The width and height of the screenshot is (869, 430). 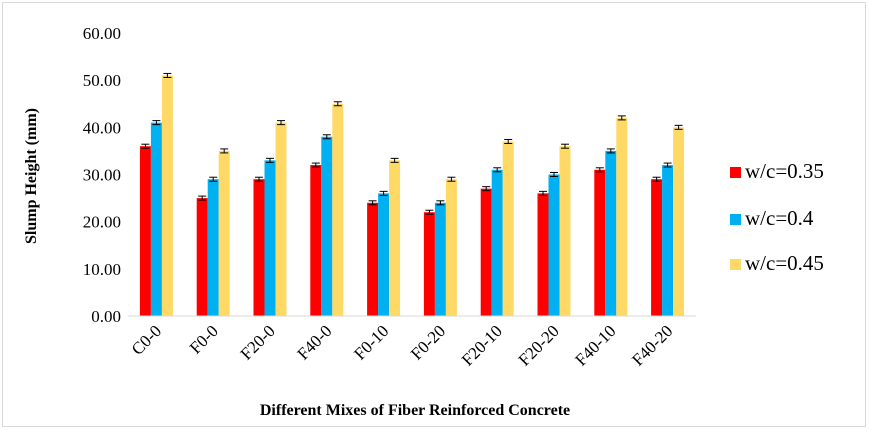 What do you see at coordinates (428, 342) in the screenshot?
I see `x-tick-label: F0-20` at bounding box center [428, 342].